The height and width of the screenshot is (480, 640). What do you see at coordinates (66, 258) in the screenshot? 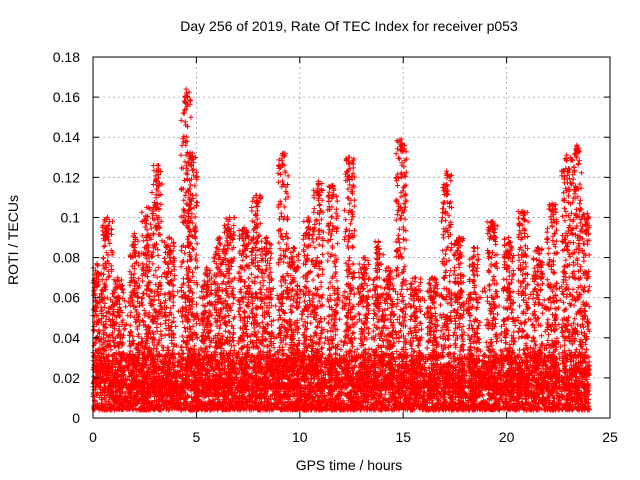
I see `y-tick-label: 0.08` at bounding box center [66, 258].